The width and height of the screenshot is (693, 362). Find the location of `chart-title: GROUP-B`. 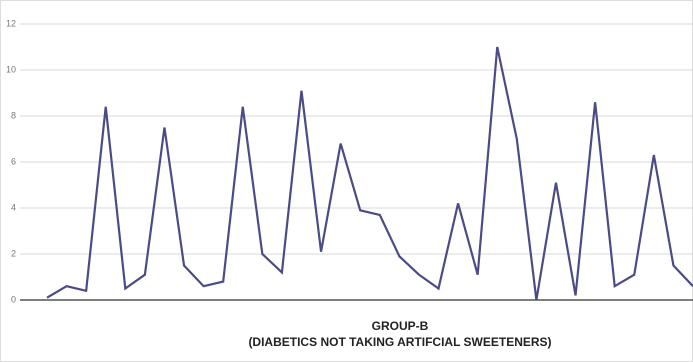

chart-title: GROUP-B is located at coordinates (400, 326).